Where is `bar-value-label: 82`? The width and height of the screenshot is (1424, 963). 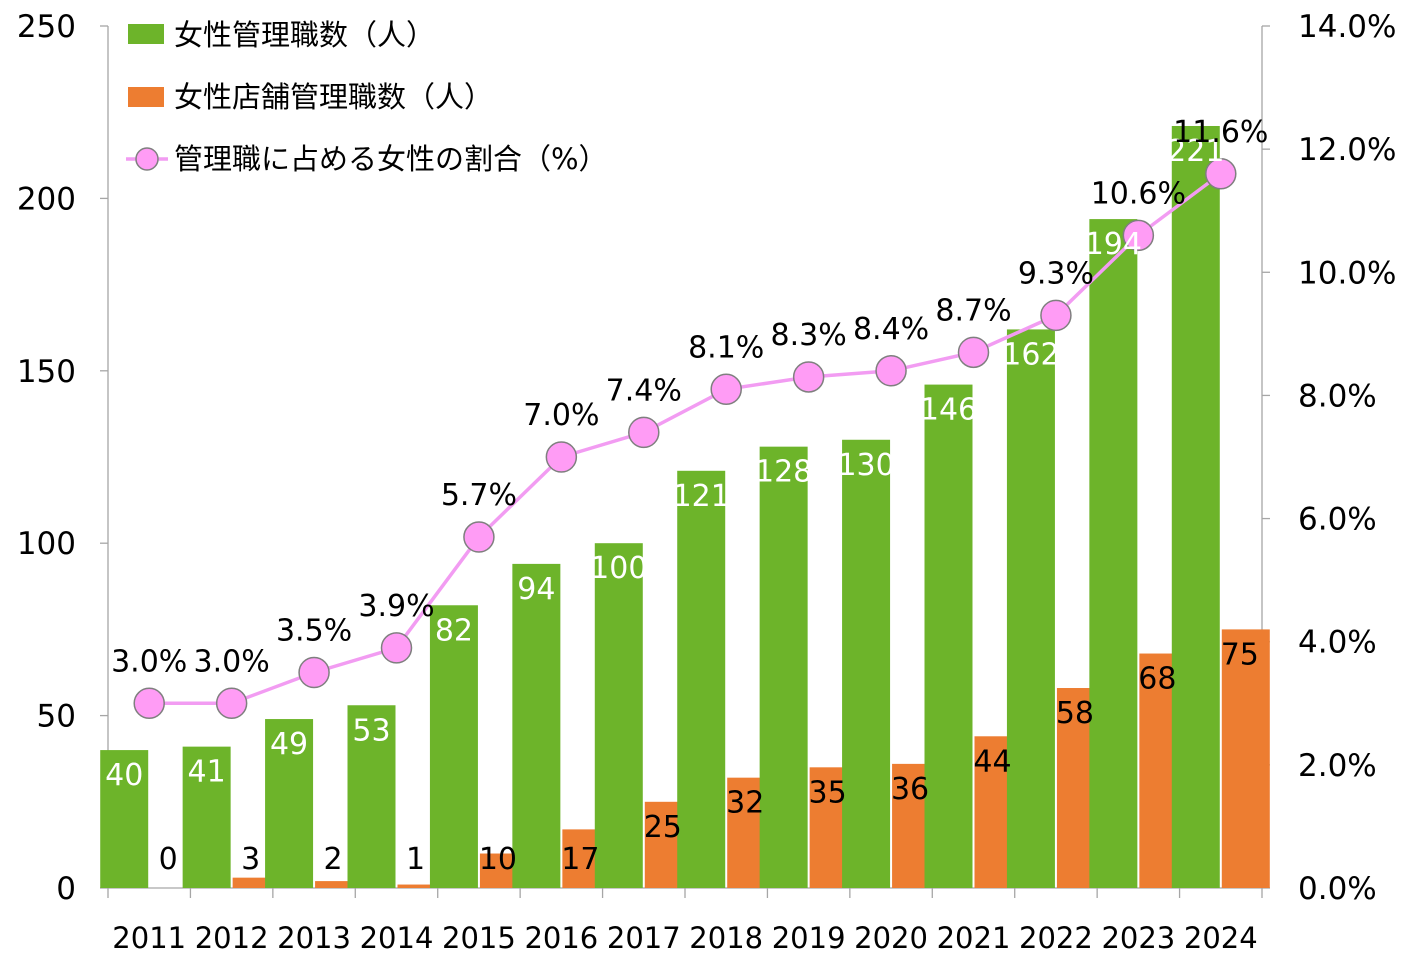
bar-value-label: 82 is located at coordinates (454, 630).